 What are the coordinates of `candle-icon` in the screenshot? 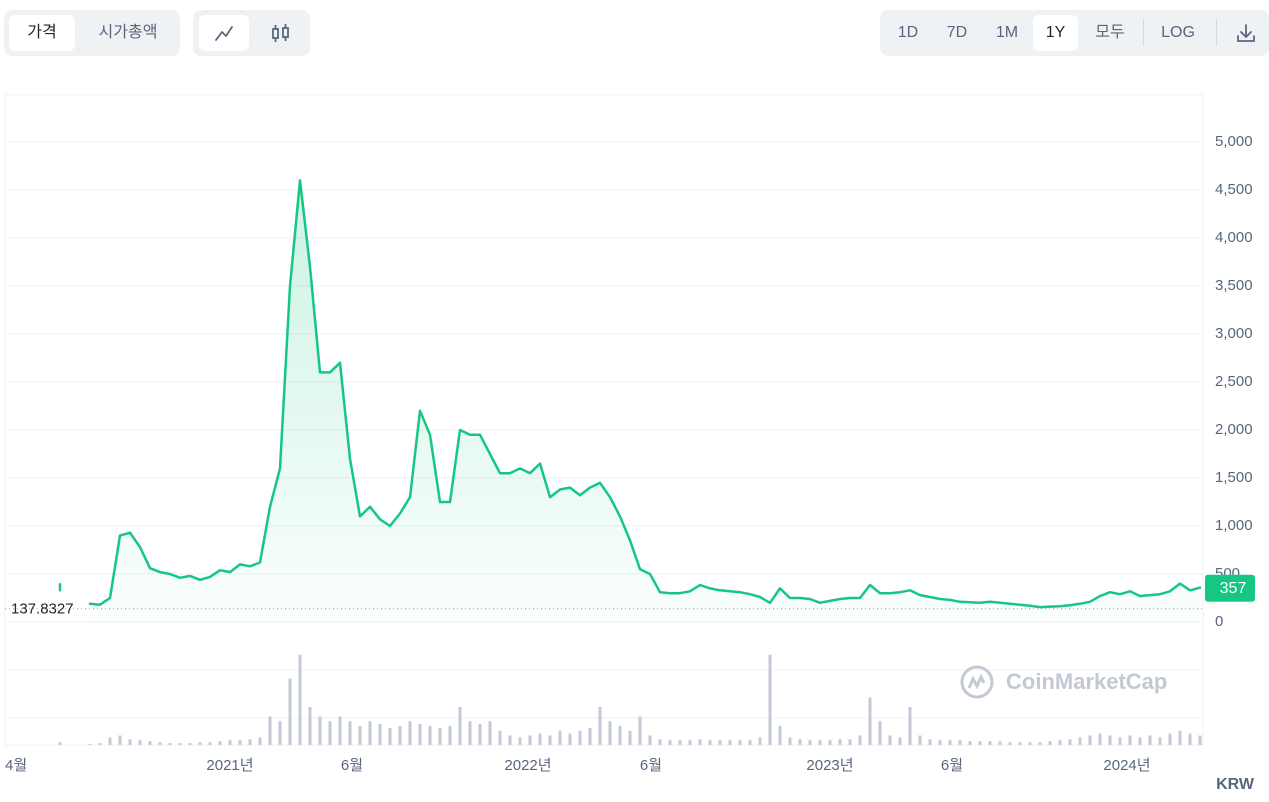 It's located at (280, 33).